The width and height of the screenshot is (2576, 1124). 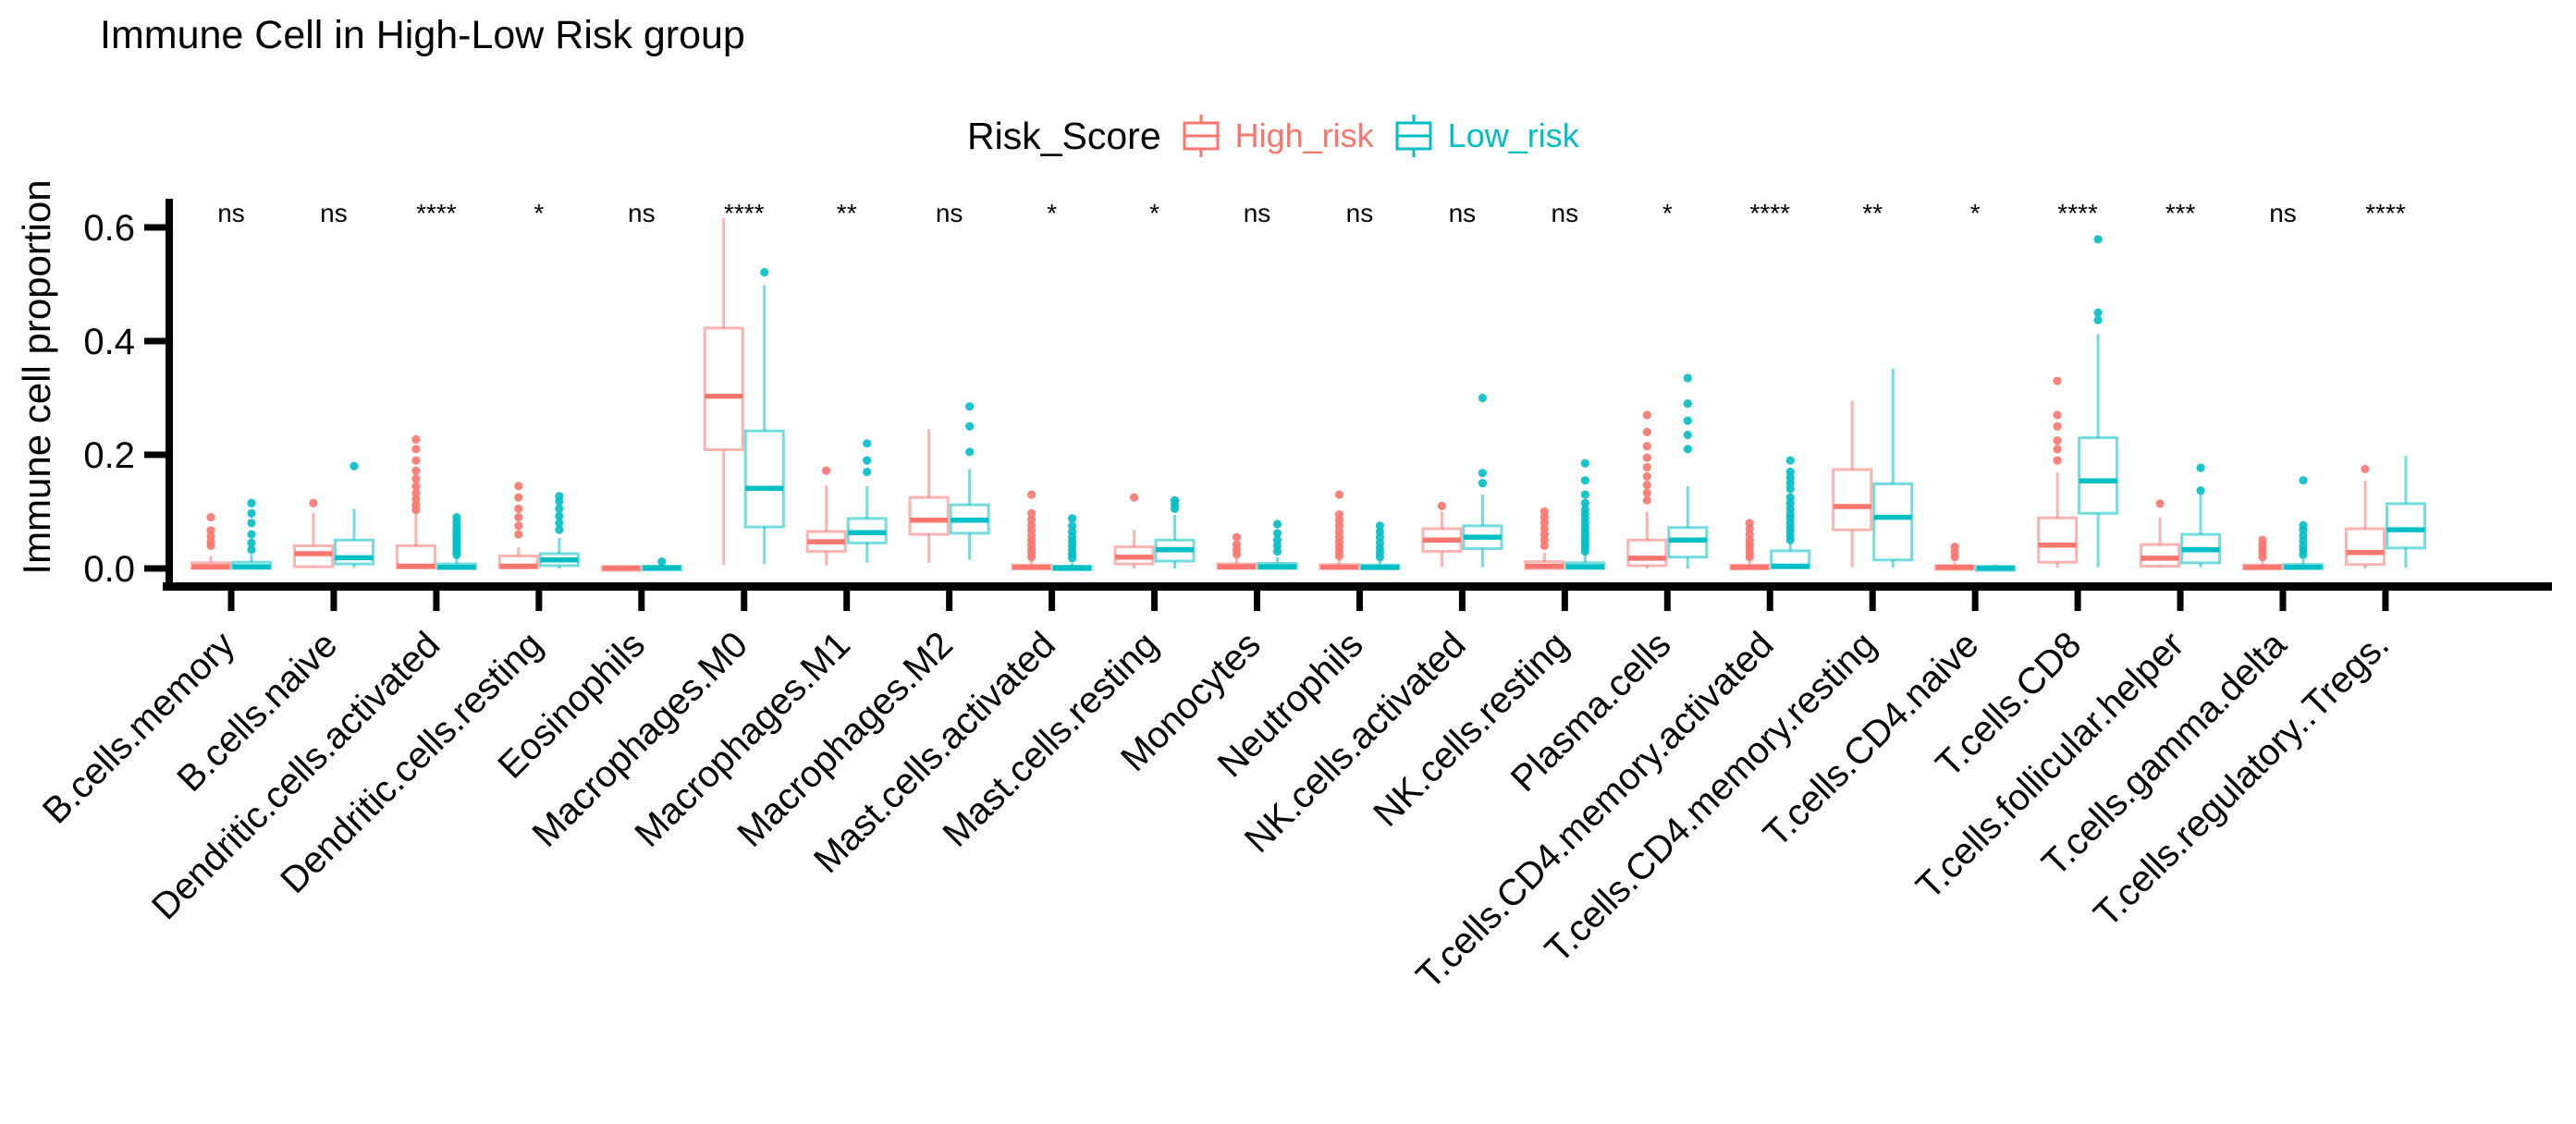 I want to click on legend: Risk_Score High_risk, so click(x=1273, y=136).